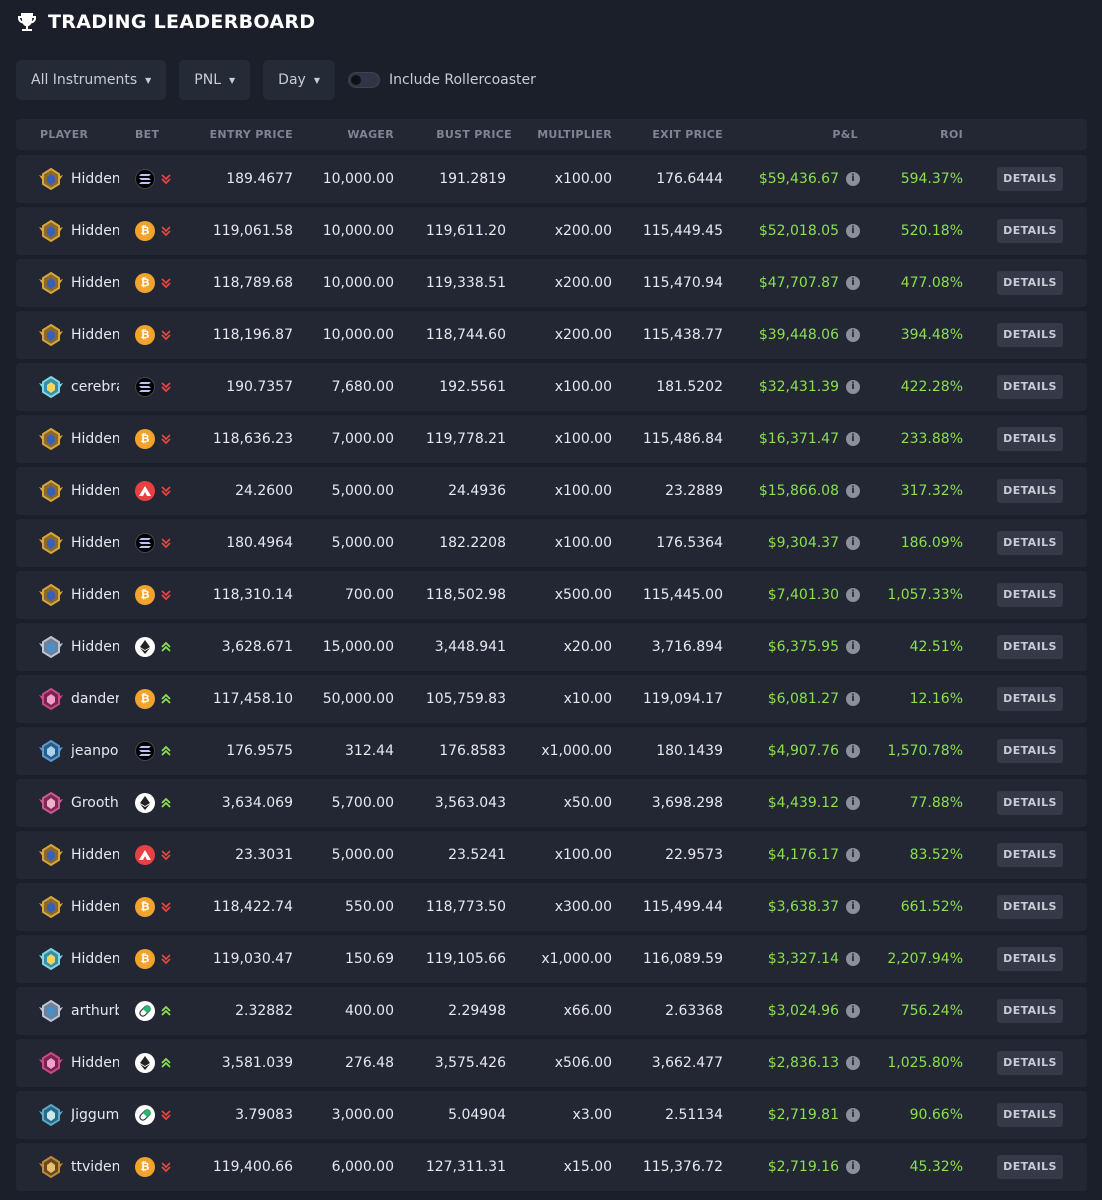 The image size is (1102, 1200). I want to click on bust-price: 119,611.20, so click(465, 231).